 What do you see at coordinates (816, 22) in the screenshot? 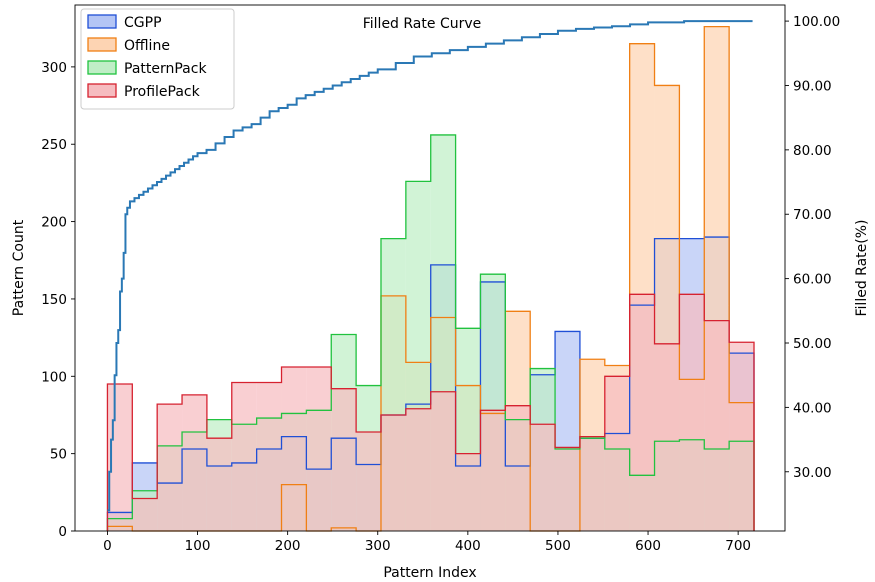
I see `y2-tick-label: 100.00` at bounding box center [816, 22].